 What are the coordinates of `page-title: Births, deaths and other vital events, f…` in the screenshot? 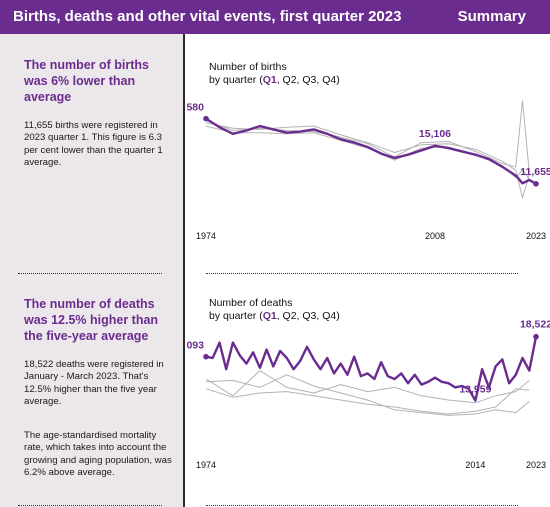 It's located at (207, 16).